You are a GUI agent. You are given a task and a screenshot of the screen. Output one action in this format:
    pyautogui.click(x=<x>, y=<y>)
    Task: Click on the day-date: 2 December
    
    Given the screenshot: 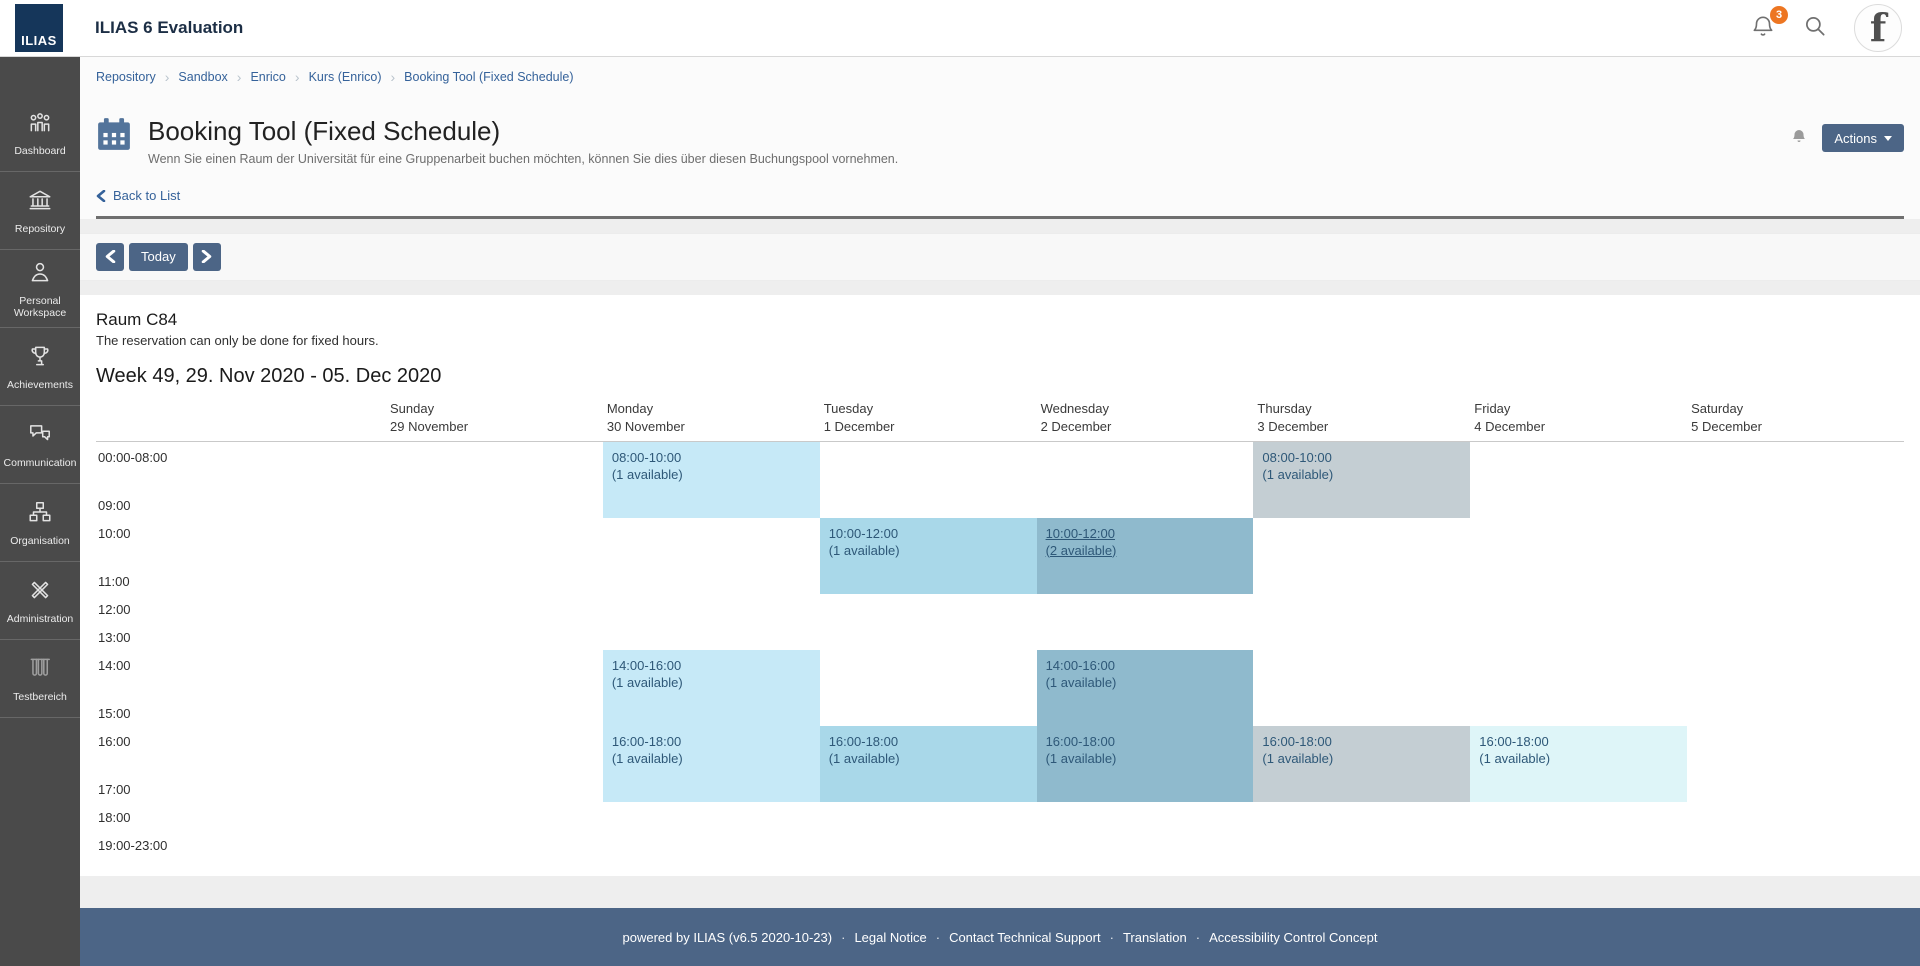 What is the action you would take?
    pyautogui.click(x=1076, y=426)
    